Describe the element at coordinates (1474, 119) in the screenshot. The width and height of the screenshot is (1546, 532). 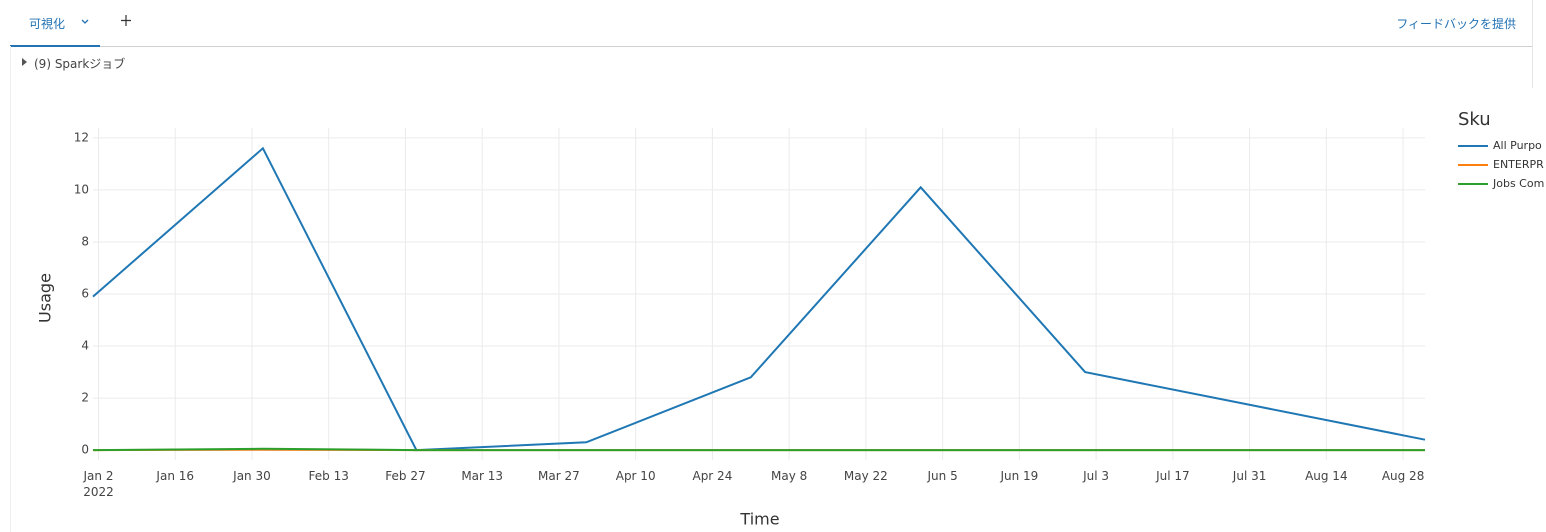
I see `legend-title: Sku` at that location.